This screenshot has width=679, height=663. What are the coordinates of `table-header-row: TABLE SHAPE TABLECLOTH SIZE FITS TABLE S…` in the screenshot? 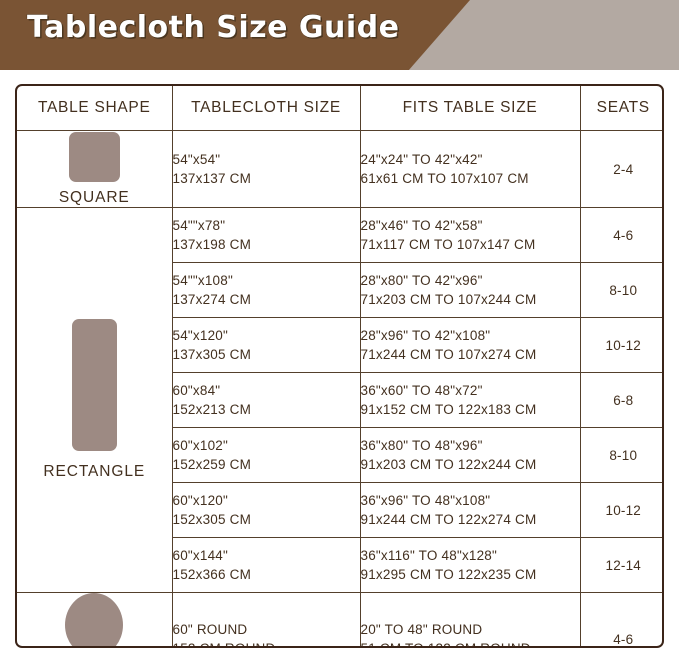 It's located at (339, 108).